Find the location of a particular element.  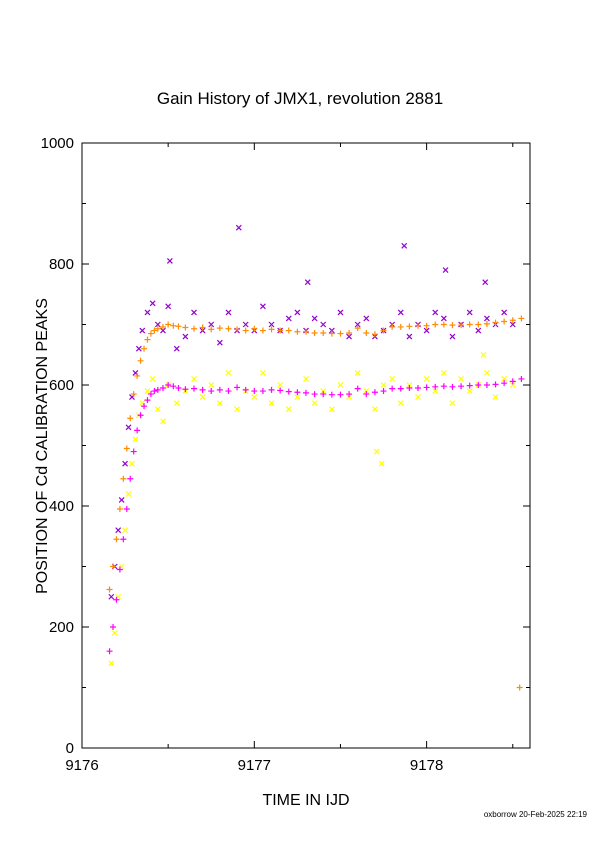

x-tick-label: 9178 is located at coordinates (426, 765).